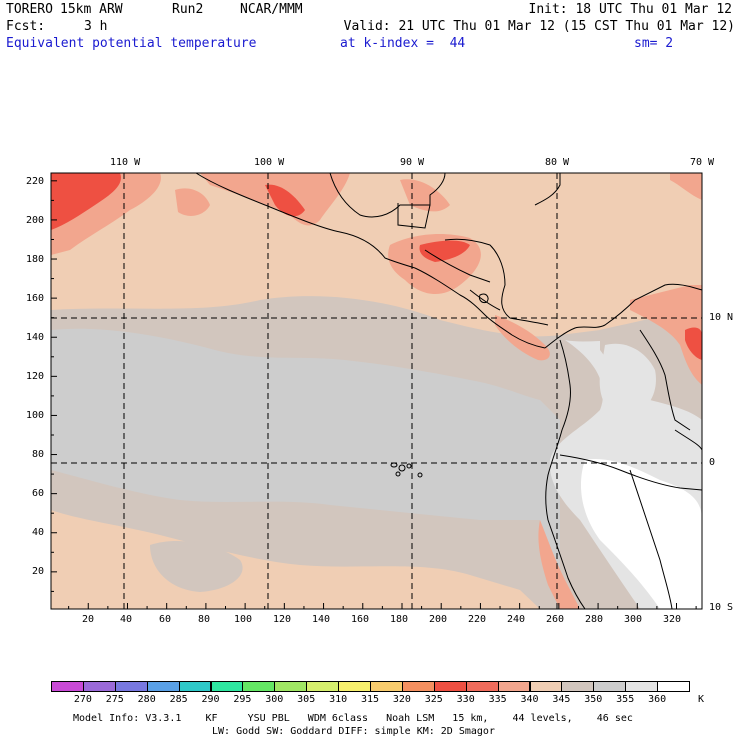  Describe the element at coordinates (702, 162) in the screenshot. I see `lon-label-70w: 70 W` at that location.